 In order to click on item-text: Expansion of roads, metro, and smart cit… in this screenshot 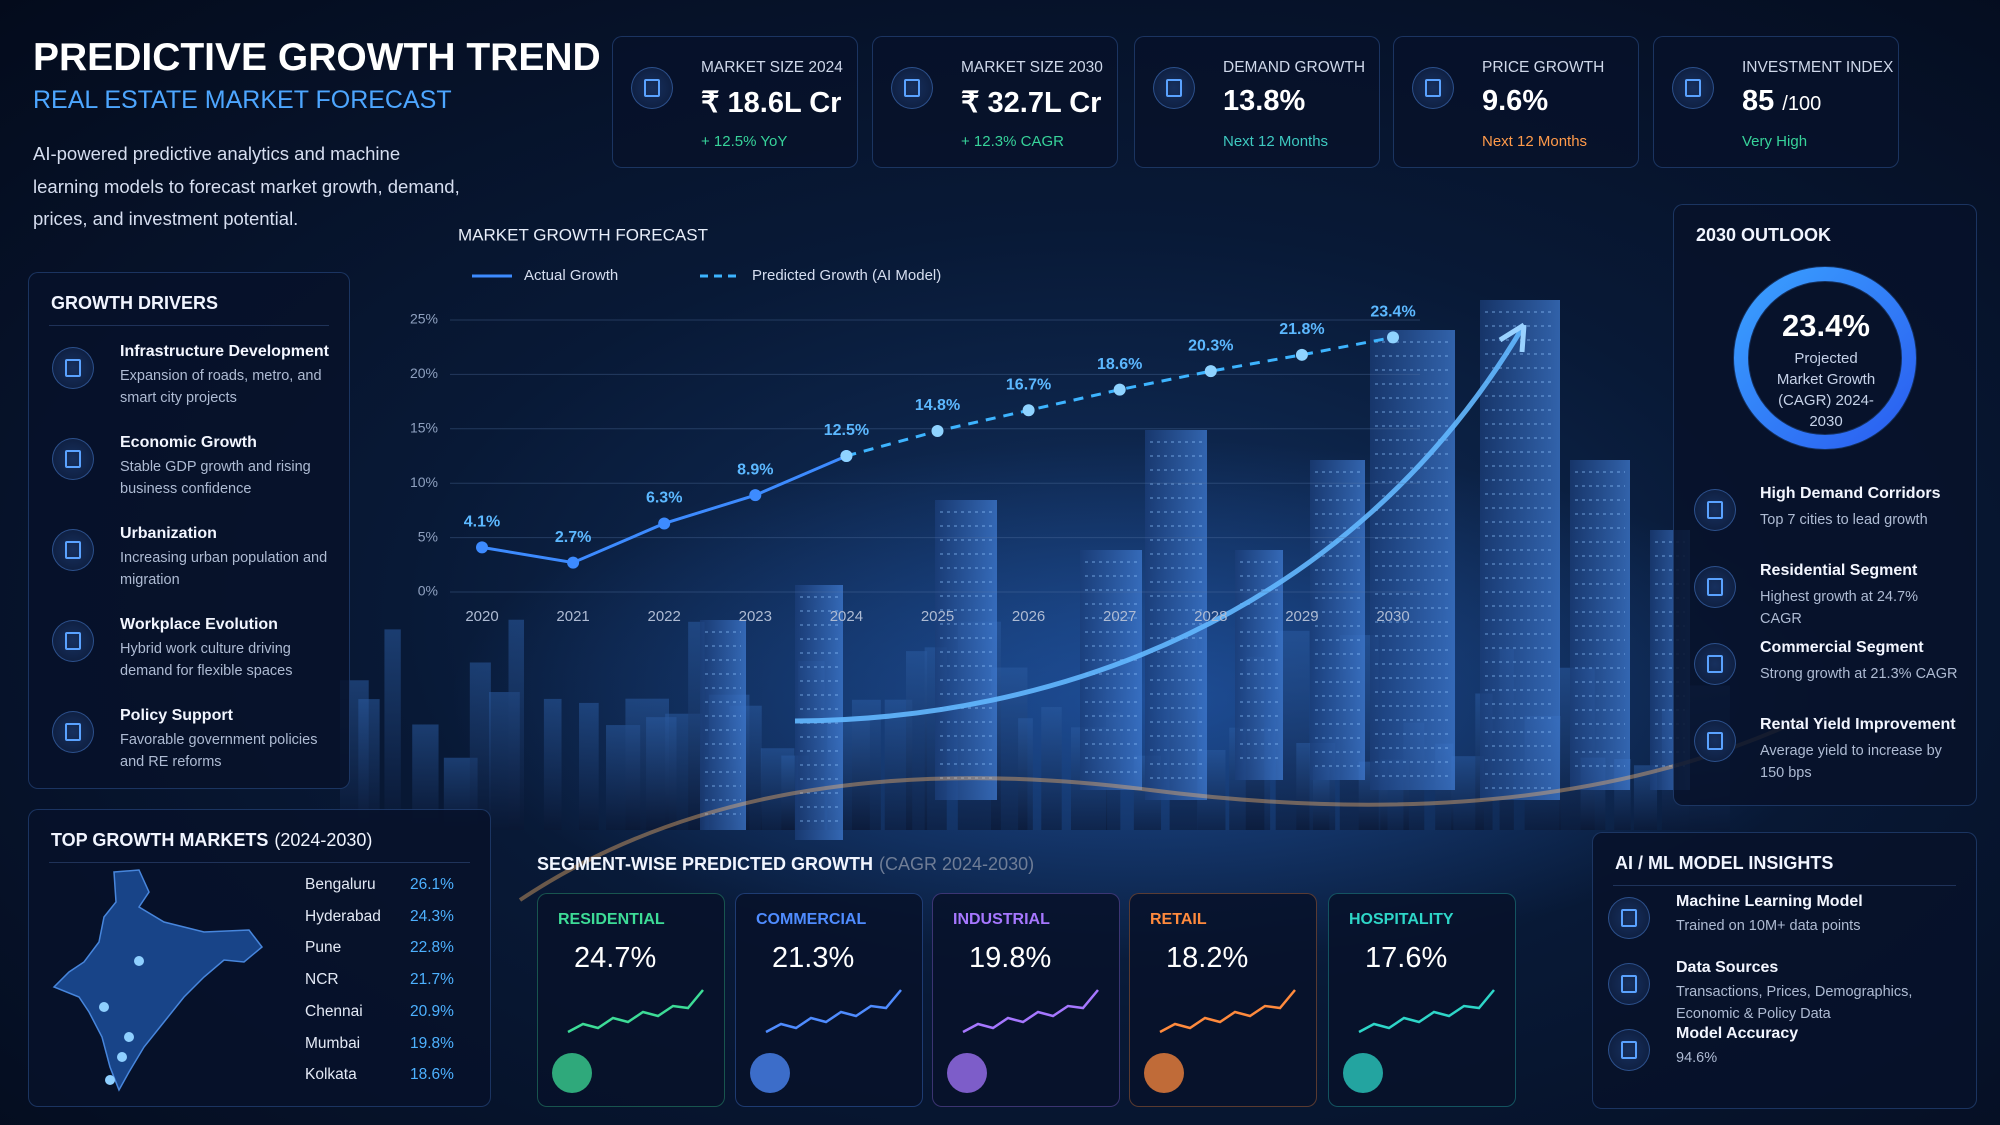, I will do `click(221, 387)`.